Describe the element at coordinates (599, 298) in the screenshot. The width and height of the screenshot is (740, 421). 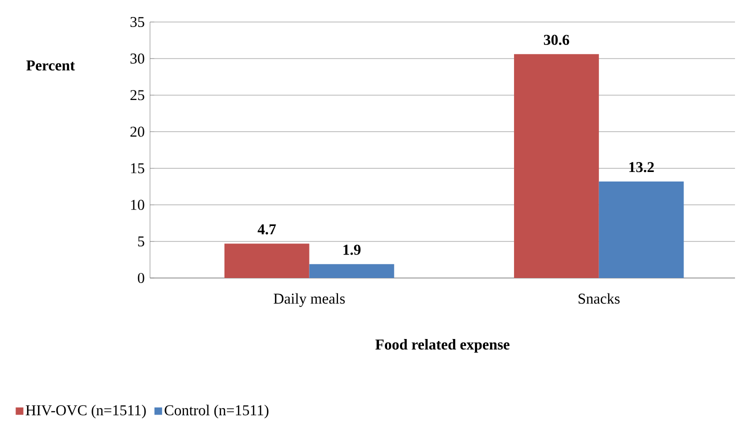
I see `x-tick-label: Snacks` at that location.